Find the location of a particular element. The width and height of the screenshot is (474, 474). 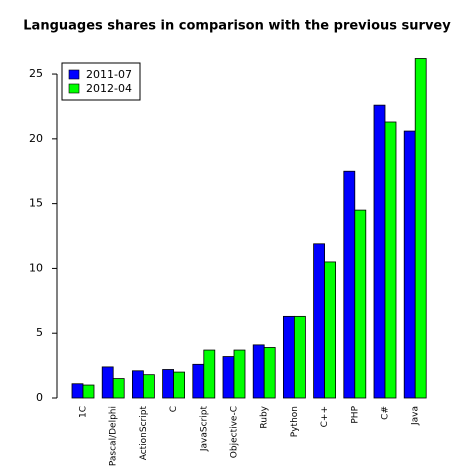

x-tick-label: Python is located at coordinates (295, 421).